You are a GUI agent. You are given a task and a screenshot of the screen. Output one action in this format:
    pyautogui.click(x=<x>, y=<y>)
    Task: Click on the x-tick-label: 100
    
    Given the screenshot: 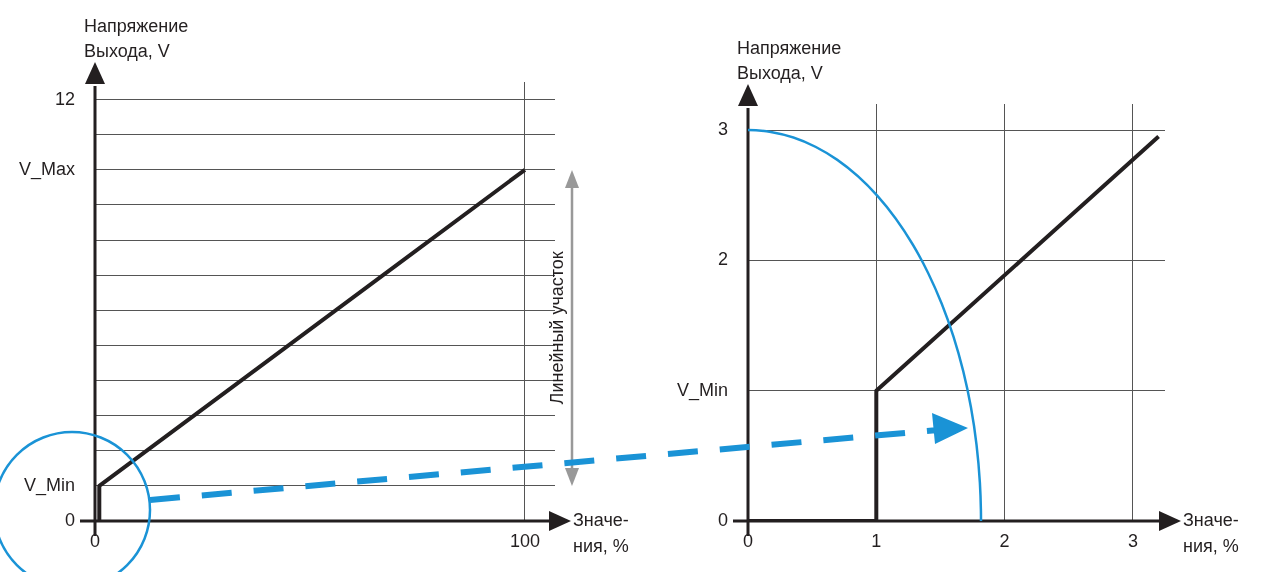 What is the action you would take?
    pyautogui.click(x=524, y=540)
    